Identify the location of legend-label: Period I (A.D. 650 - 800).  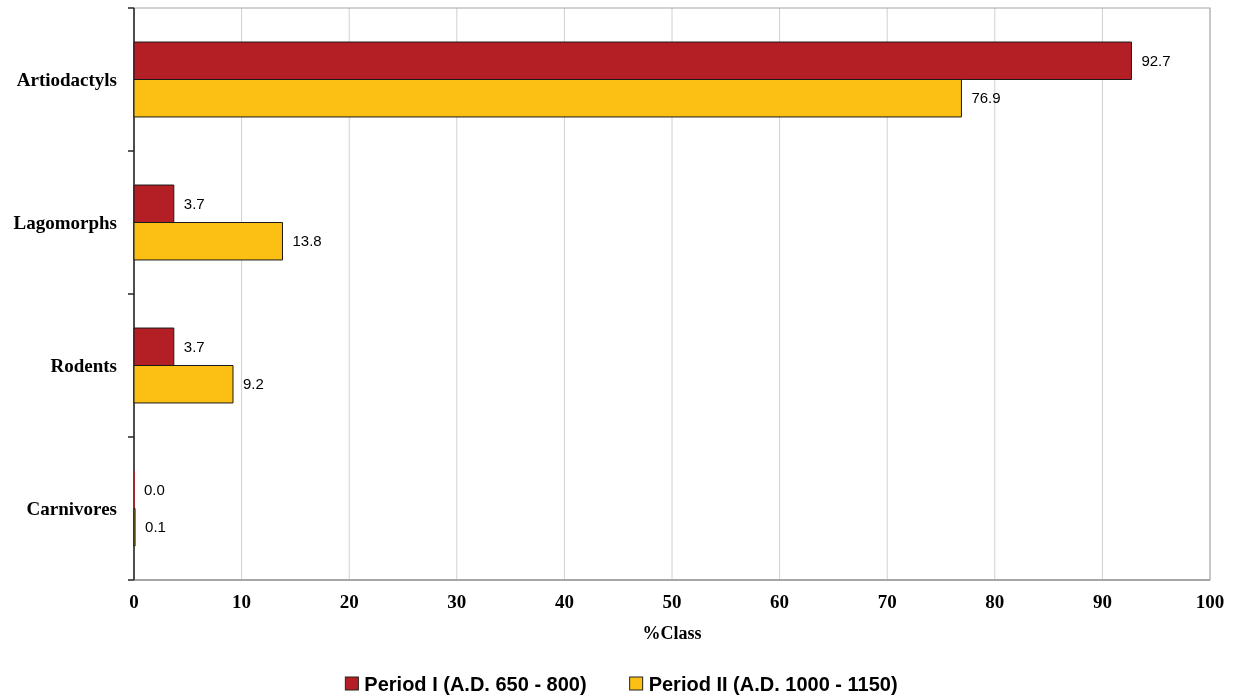
(475, 684).